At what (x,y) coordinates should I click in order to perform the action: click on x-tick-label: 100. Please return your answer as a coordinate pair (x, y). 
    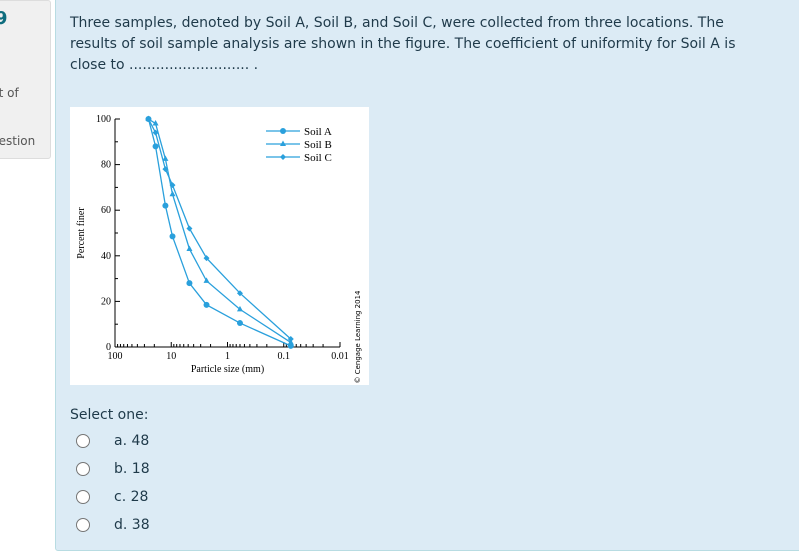
    Looking at the image, I should click on (115, 356).